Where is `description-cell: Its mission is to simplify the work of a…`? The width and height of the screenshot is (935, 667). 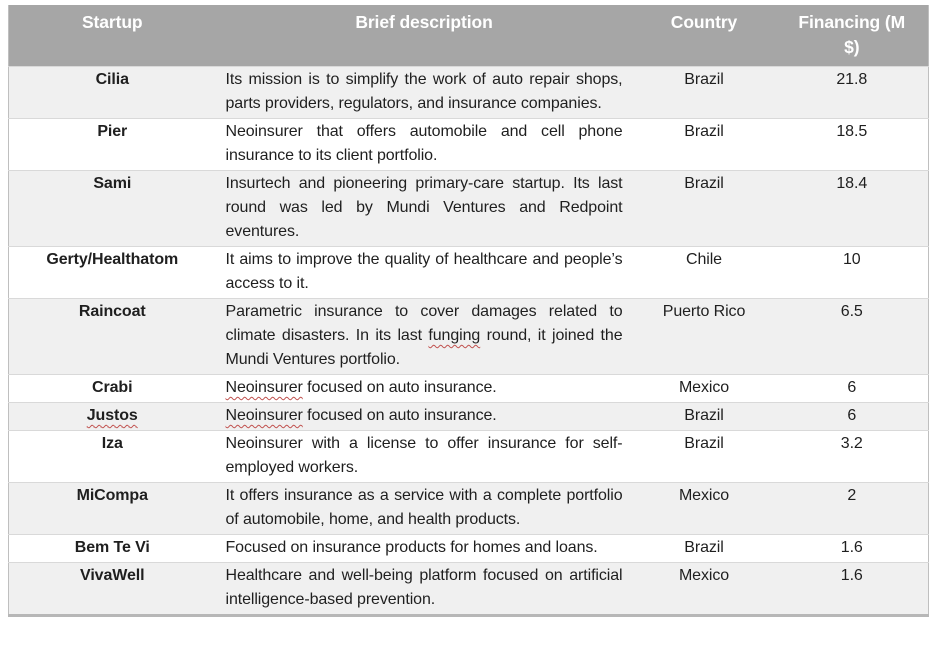 description-cell: Its mission is to simplify the work of a… is located at coordinates (424, 92).